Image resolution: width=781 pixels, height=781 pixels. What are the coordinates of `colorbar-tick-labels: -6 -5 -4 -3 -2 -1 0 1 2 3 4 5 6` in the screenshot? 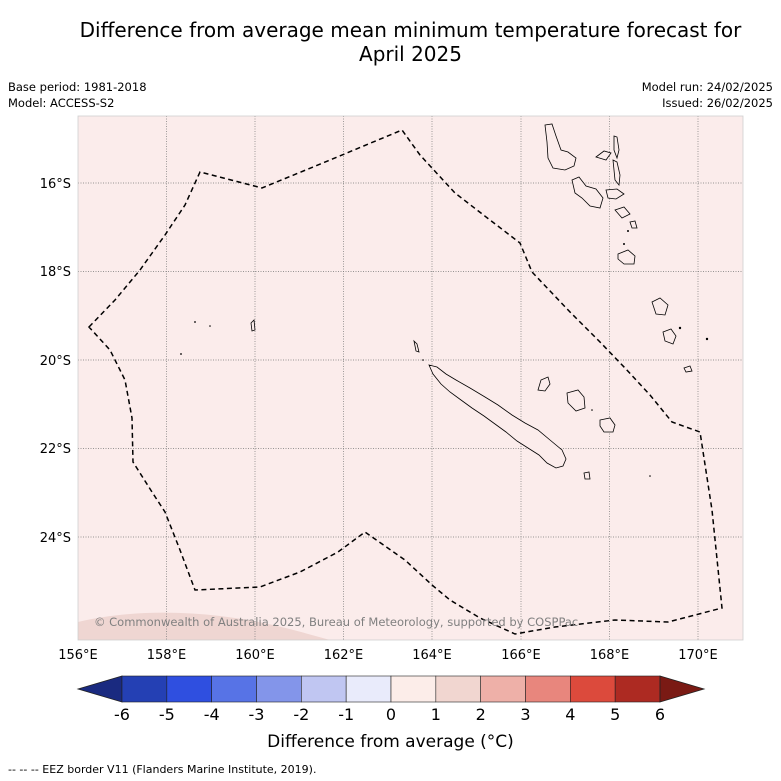 It's located at (389, 714).